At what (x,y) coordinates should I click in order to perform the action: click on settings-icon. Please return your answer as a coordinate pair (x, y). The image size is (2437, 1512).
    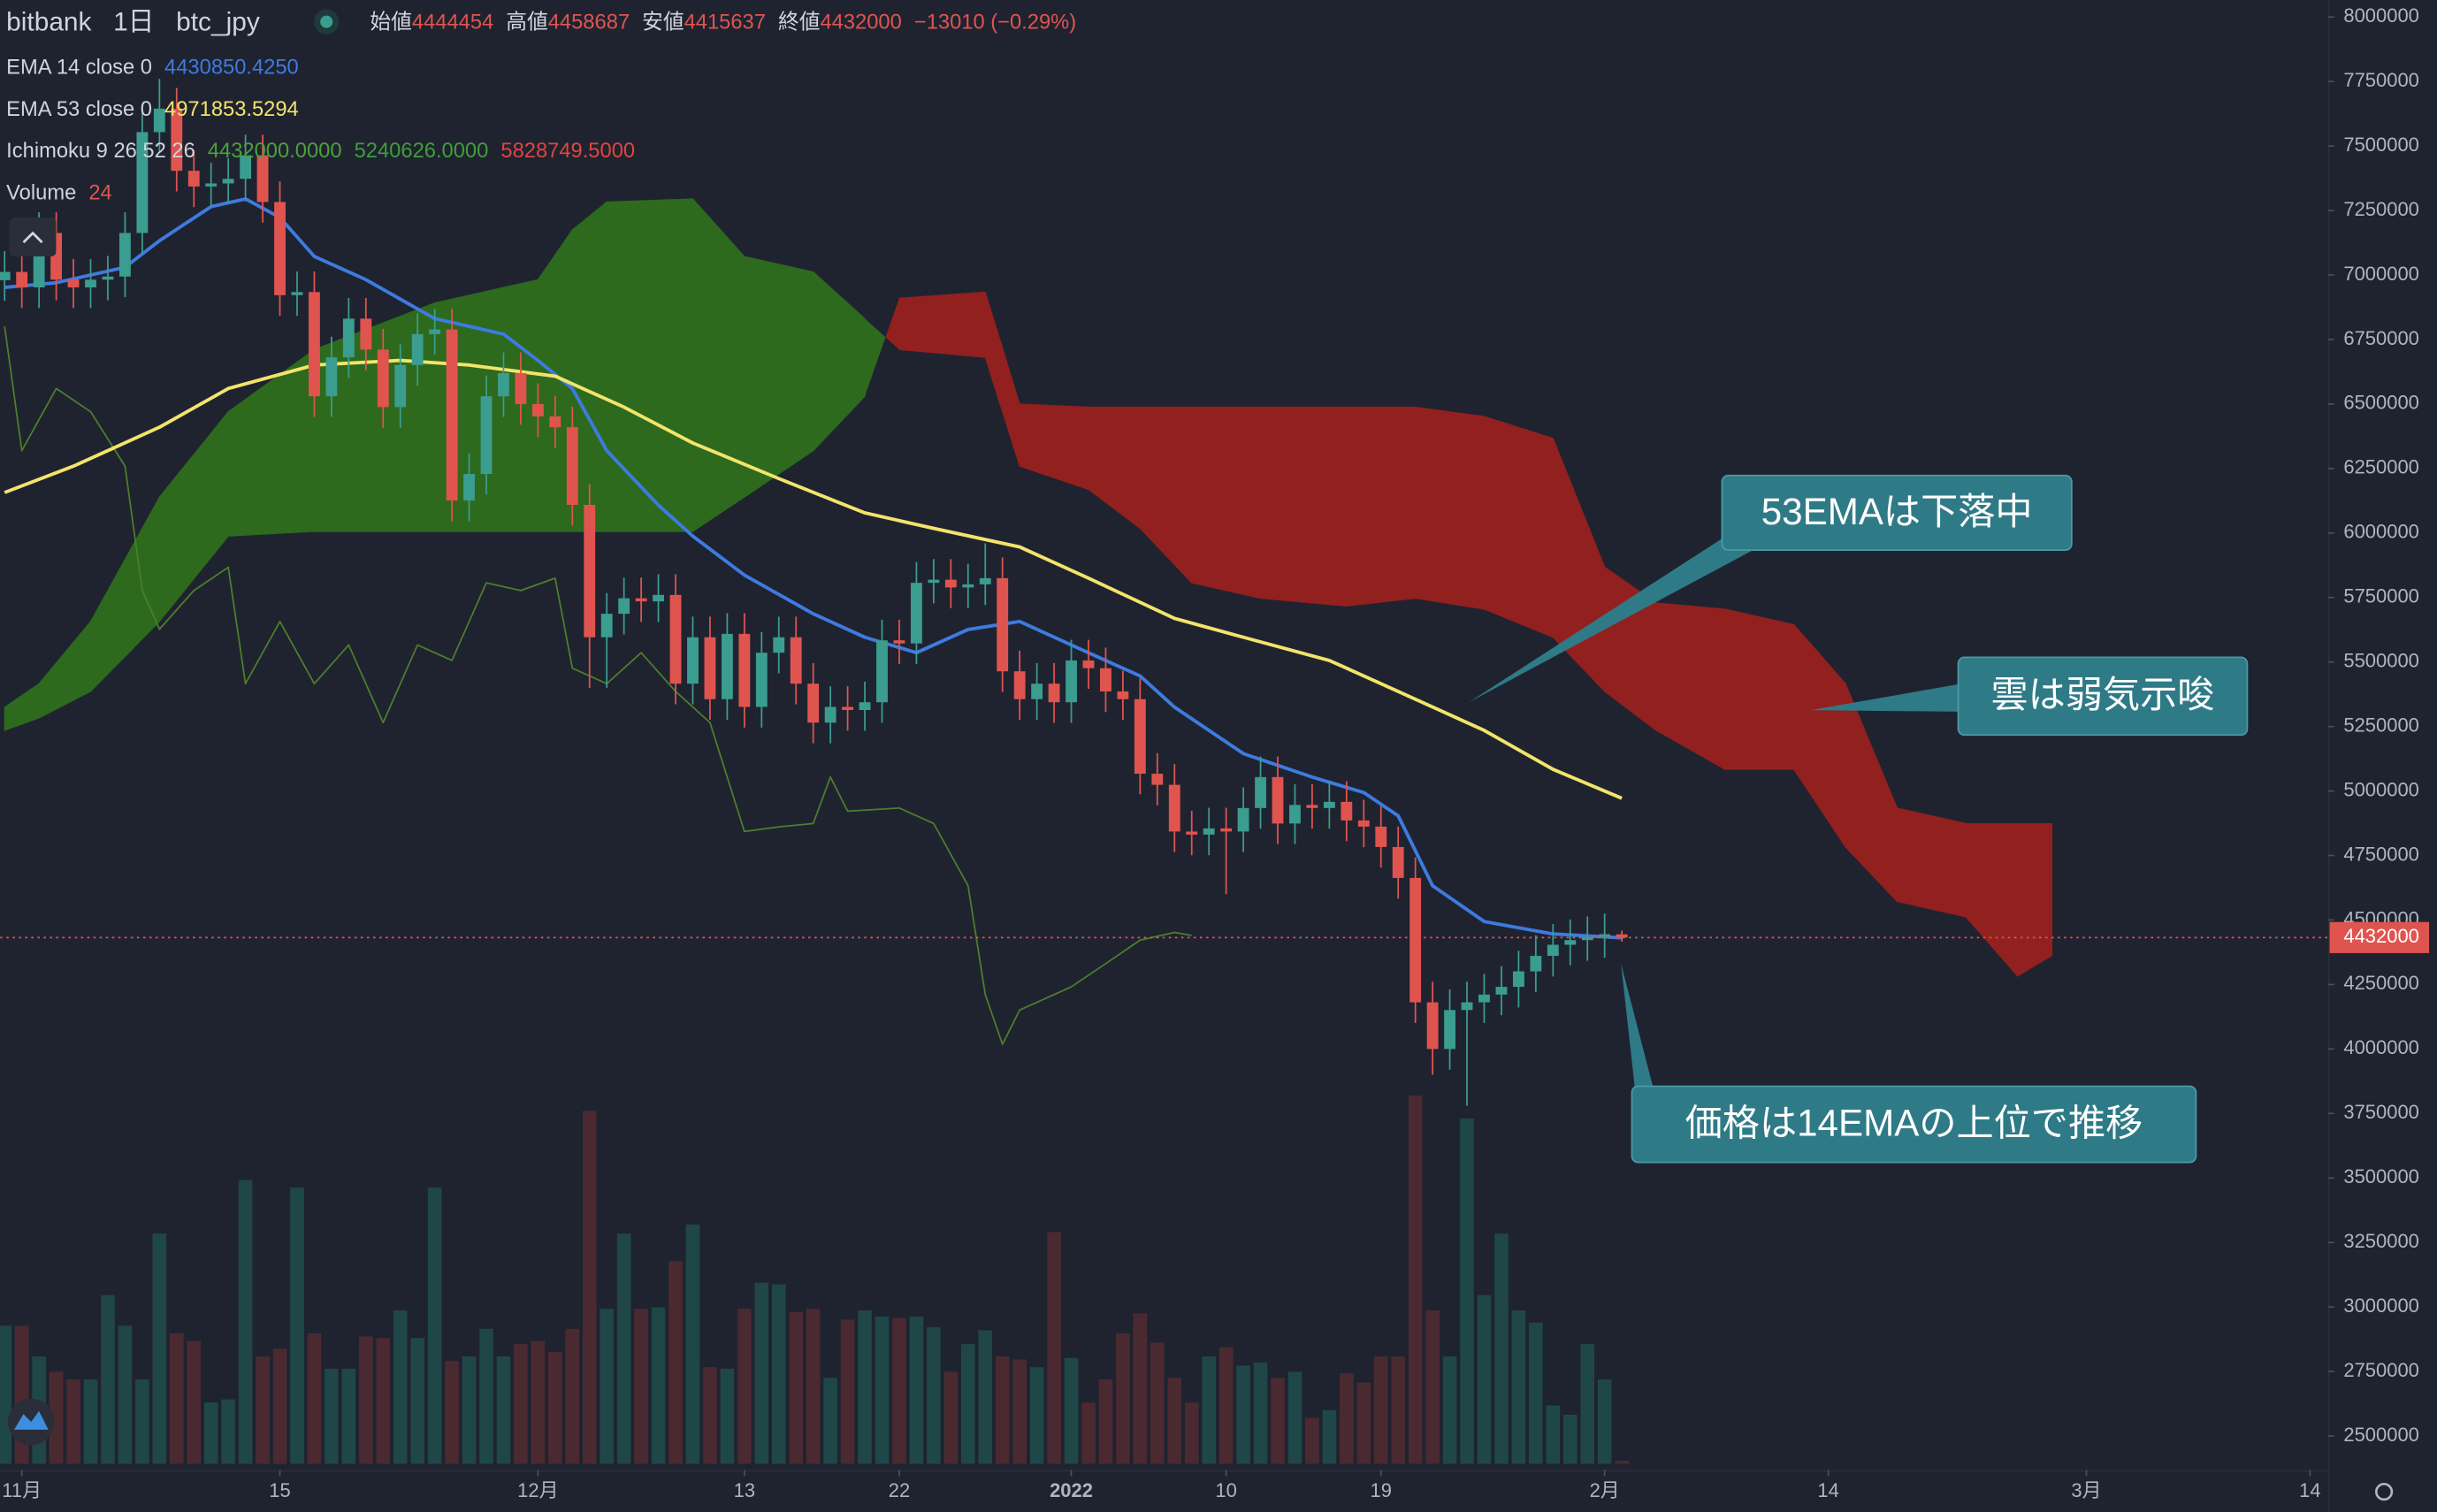
    Looking at the image, I should click on (2384, 1492).